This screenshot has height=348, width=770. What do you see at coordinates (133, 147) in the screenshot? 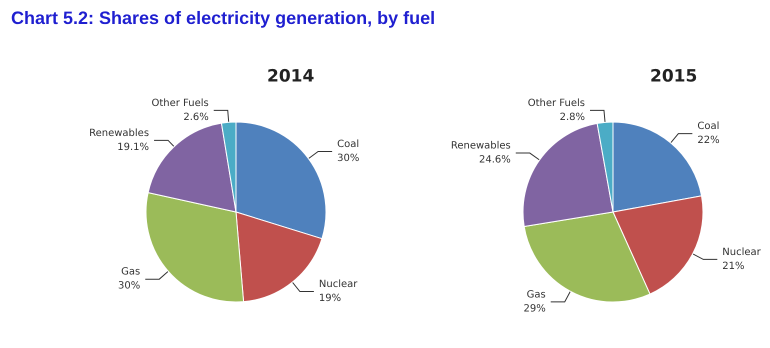
I see `data-label: 19.1%` at bounding box center [133, 147].